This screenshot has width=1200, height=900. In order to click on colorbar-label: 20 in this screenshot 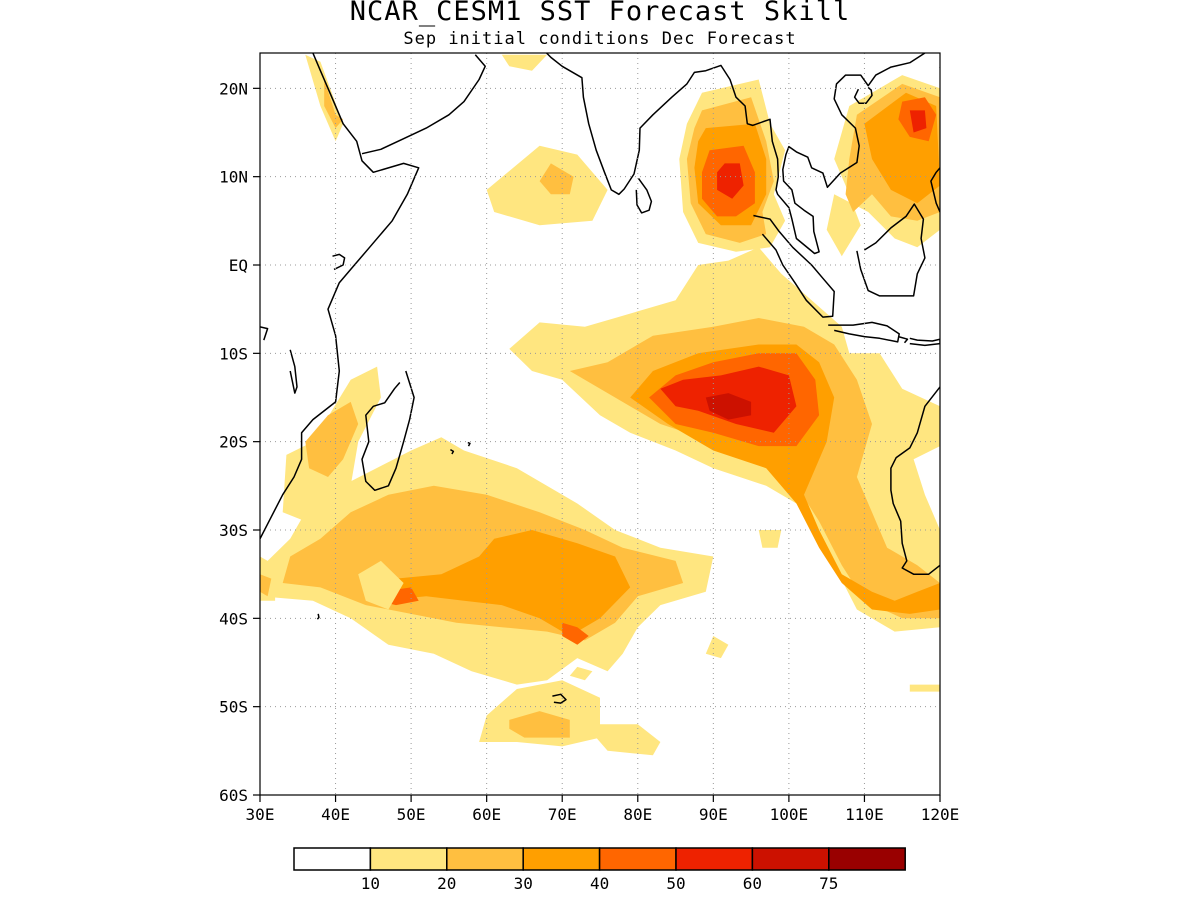, I will do `click(446, 883)`.